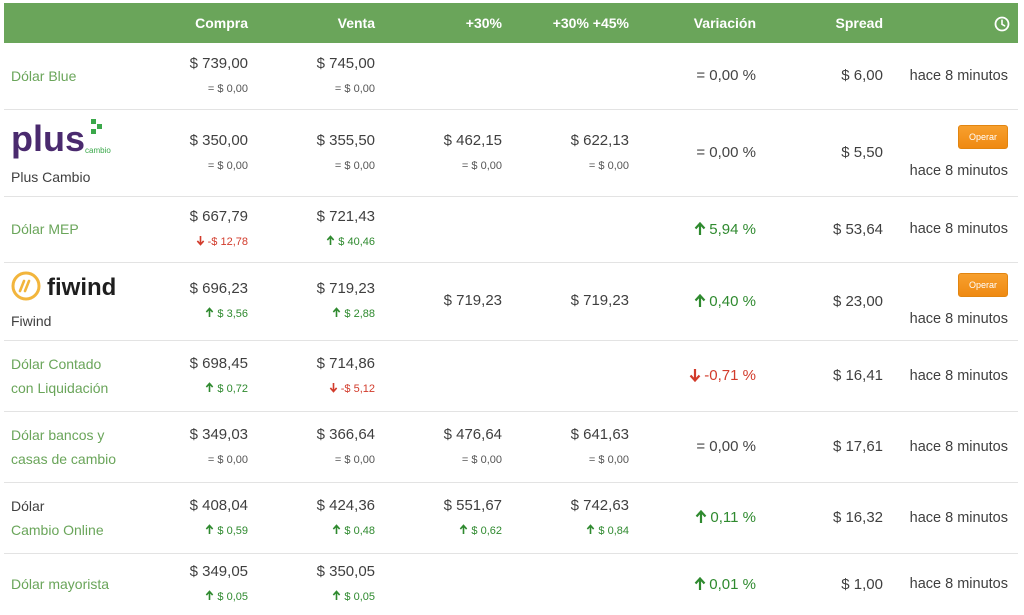 Image resolution: width=1024 pixels, height=615 pixels. Describe the element at coordinates (955, 23) in the screenshot. I see `header-time` at that location.